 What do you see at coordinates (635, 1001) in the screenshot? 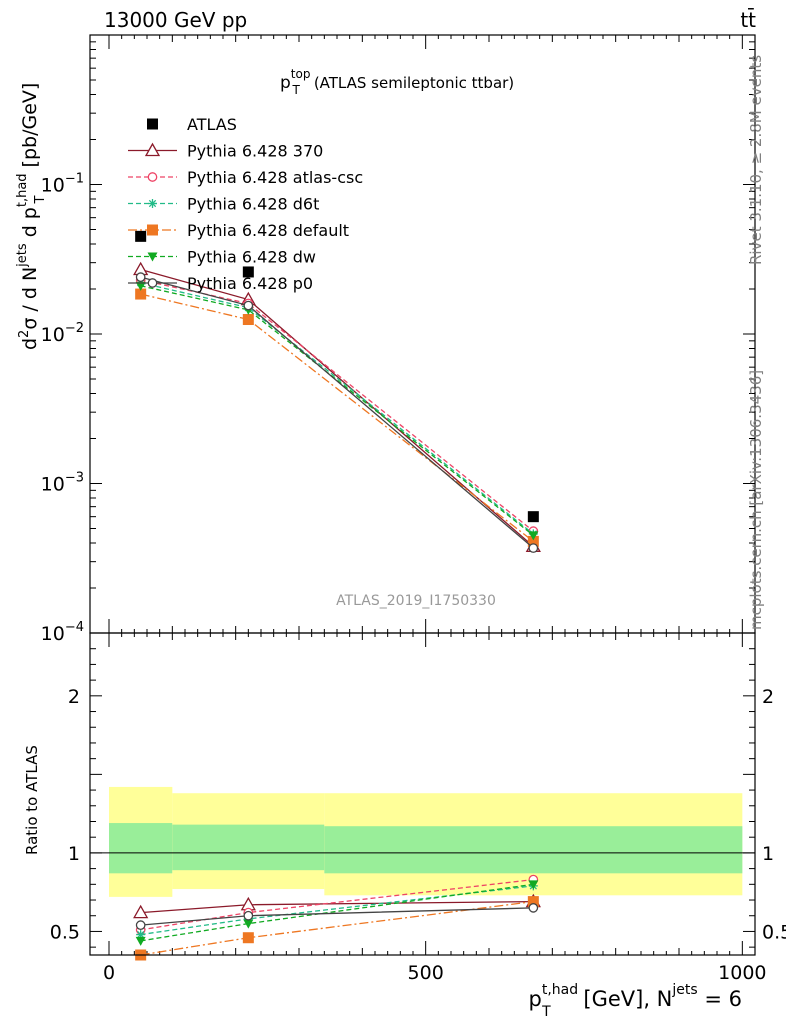
I see `ratio-x-axis-label: pt,had T [GeV], Njets = 6` at bounding box center [635, 1001].